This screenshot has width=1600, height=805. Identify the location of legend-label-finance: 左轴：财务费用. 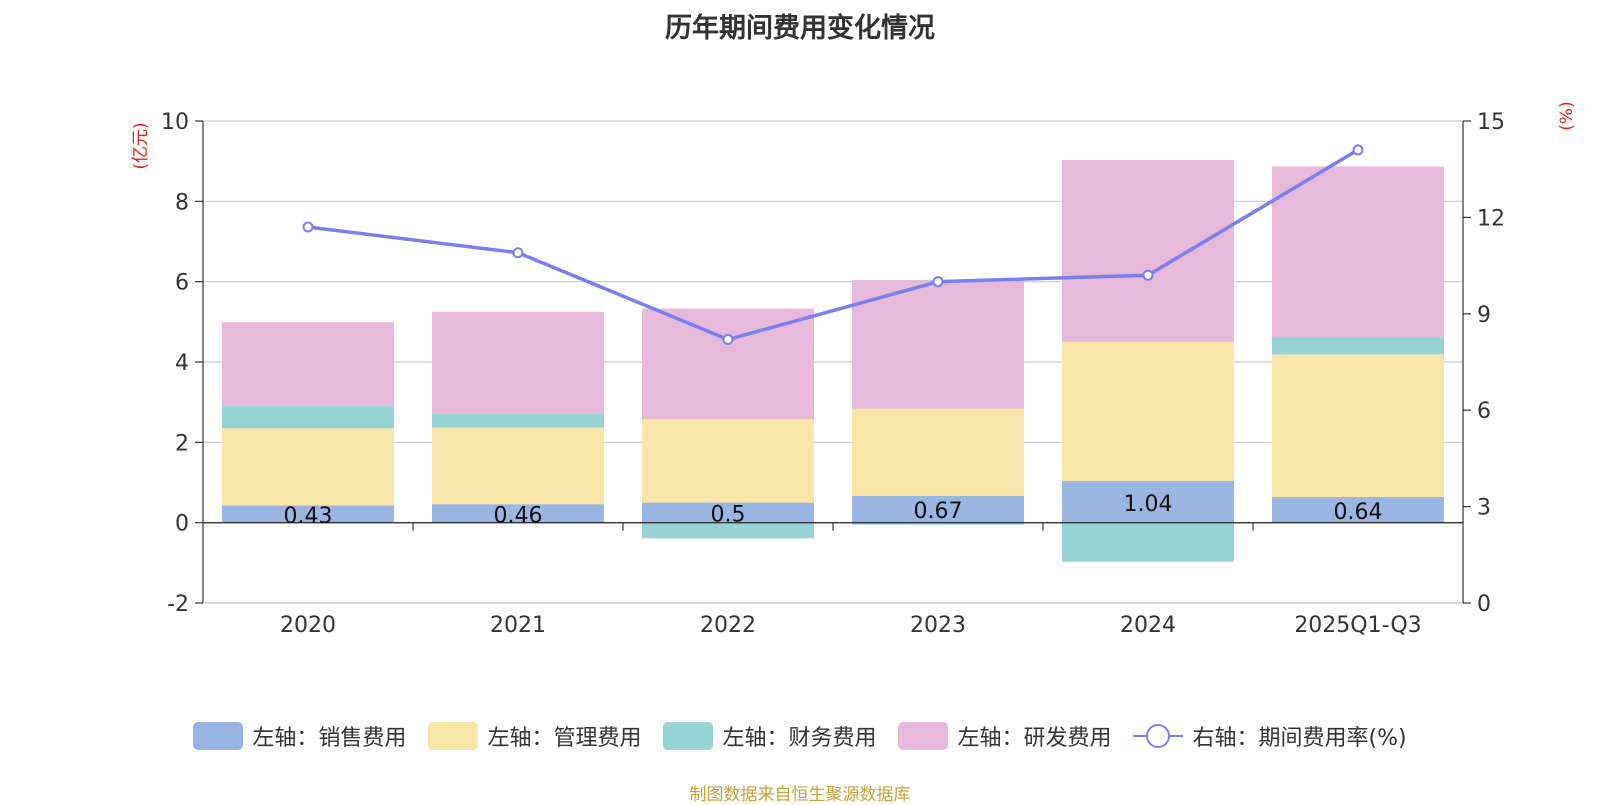
(799, 738).